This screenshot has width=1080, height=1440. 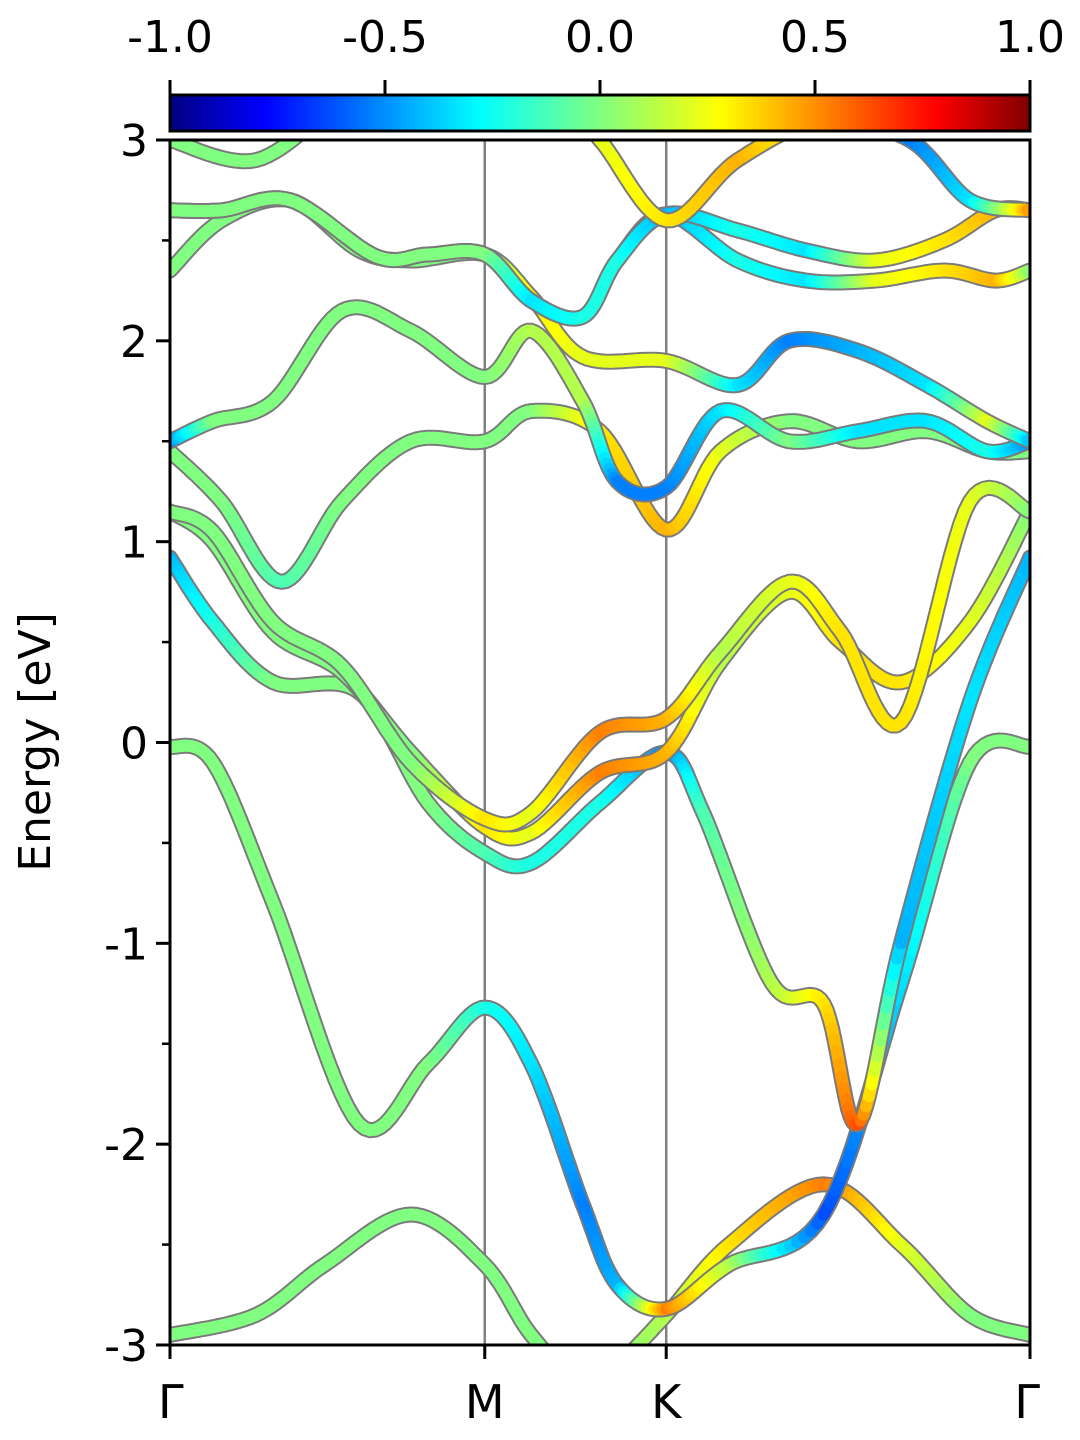 I want to click on colorbar: -1.0 -0.5 0.0 0.5 1.0, so click(x=596, y=72).